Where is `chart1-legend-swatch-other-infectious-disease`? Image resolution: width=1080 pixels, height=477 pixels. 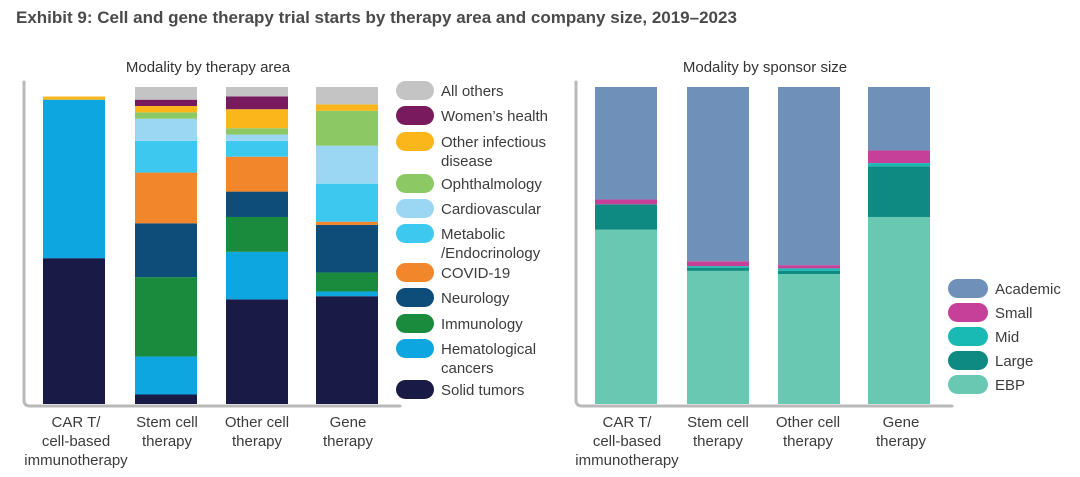 chart1-legend-swatch-other-infectious-disease is located at coordinates (415, 141).